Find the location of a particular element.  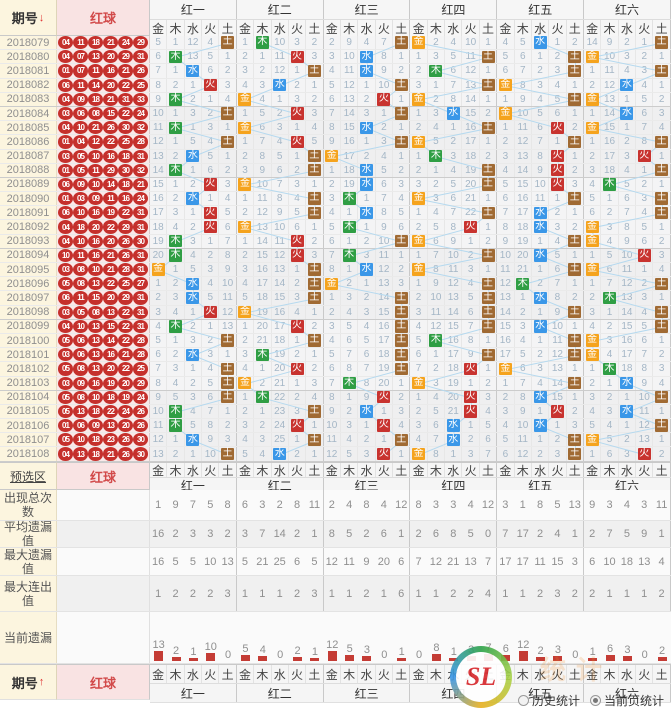

red-ball: 04 is located at coordinates (65, 227).